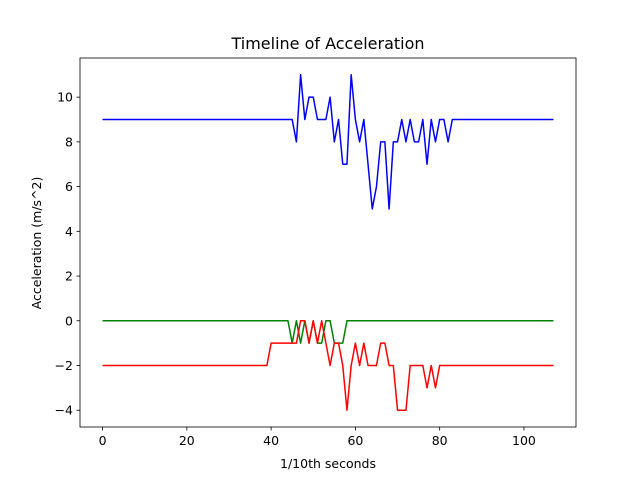  I want to click on y-tick-label: 2, so click(69, 276).